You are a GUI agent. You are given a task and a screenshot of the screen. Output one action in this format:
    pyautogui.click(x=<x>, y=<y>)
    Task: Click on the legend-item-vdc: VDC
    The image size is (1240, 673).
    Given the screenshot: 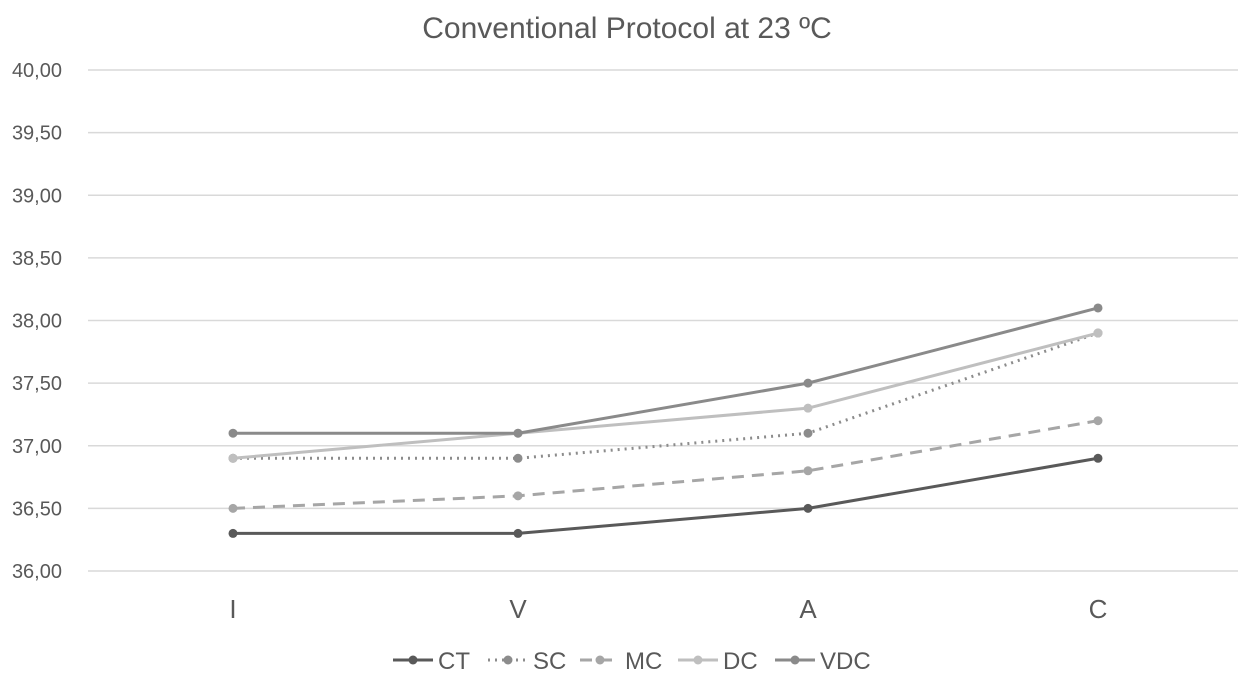 What is the action you would take?
    pyautogui.click(x=823, y=660)
    